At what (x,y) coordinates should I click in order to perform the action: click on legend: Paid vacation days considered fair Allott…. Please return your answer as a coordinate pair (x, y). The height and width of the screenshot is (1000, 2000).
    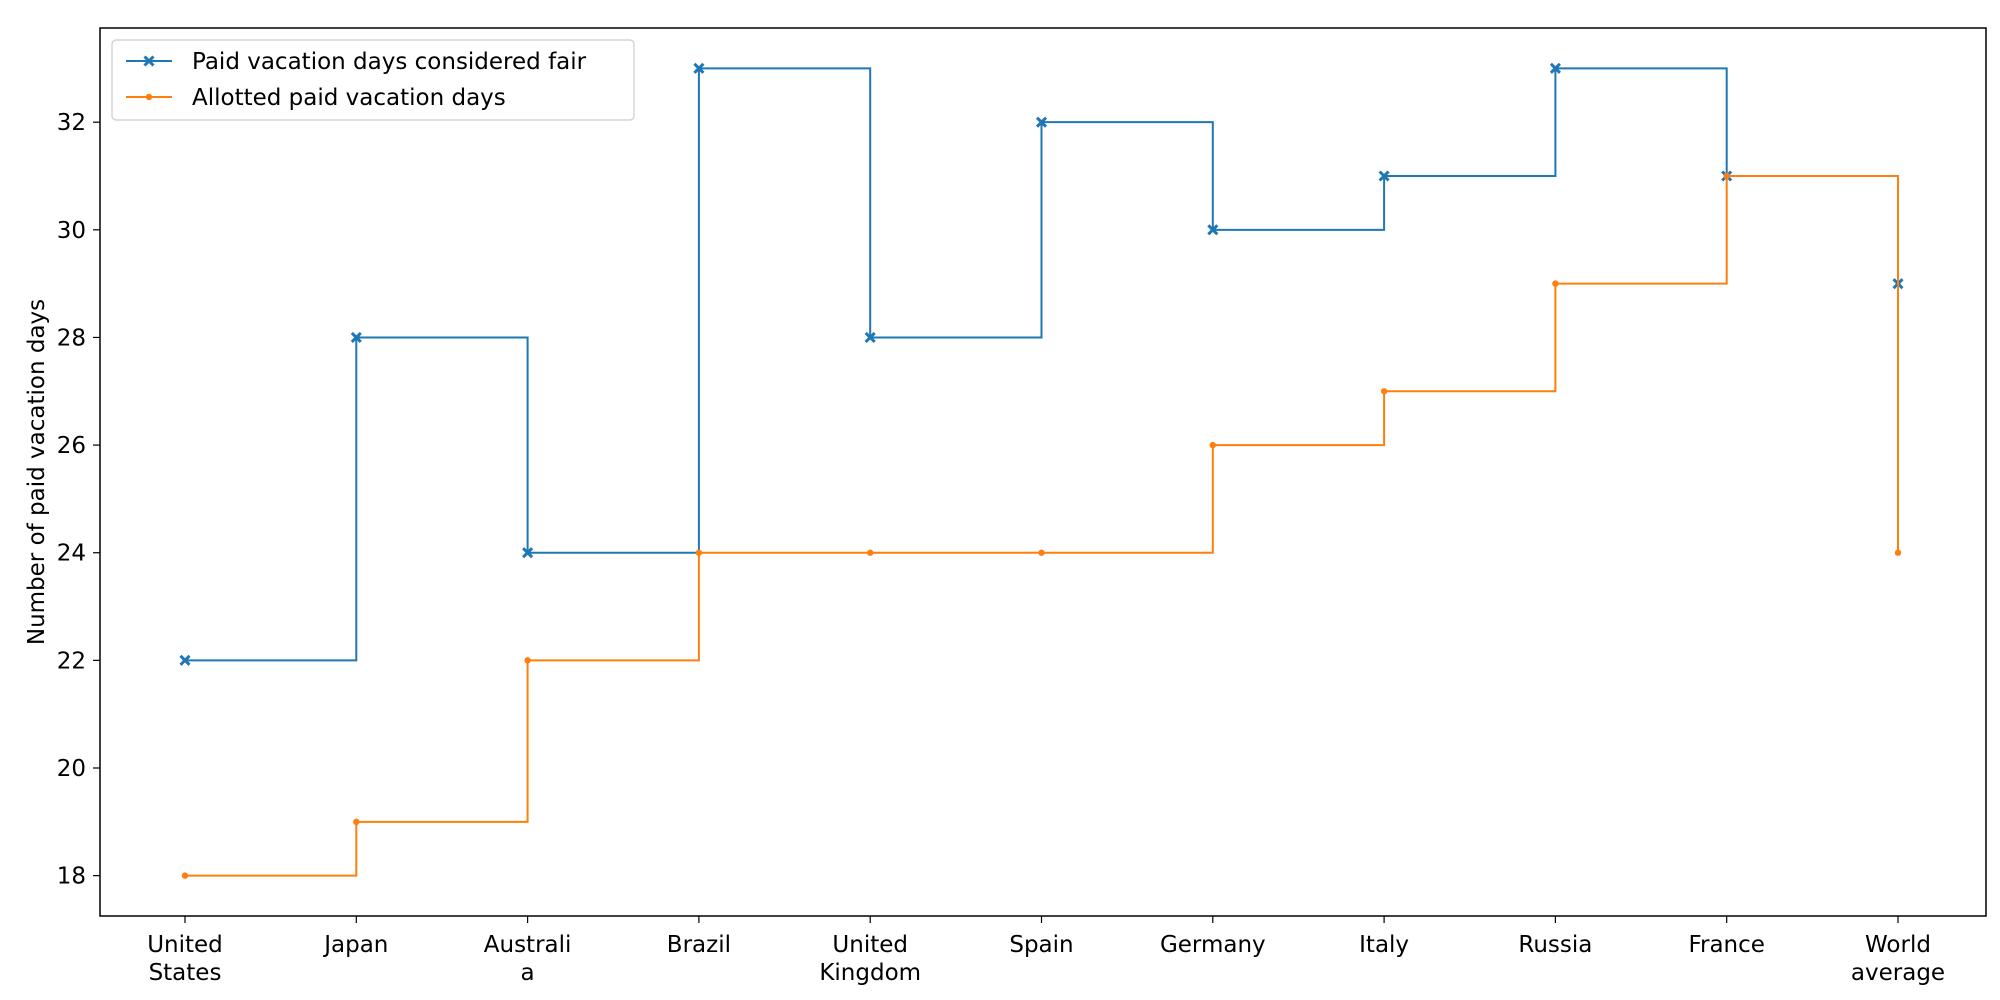
    Looking at the image, I should click on (373, 80).